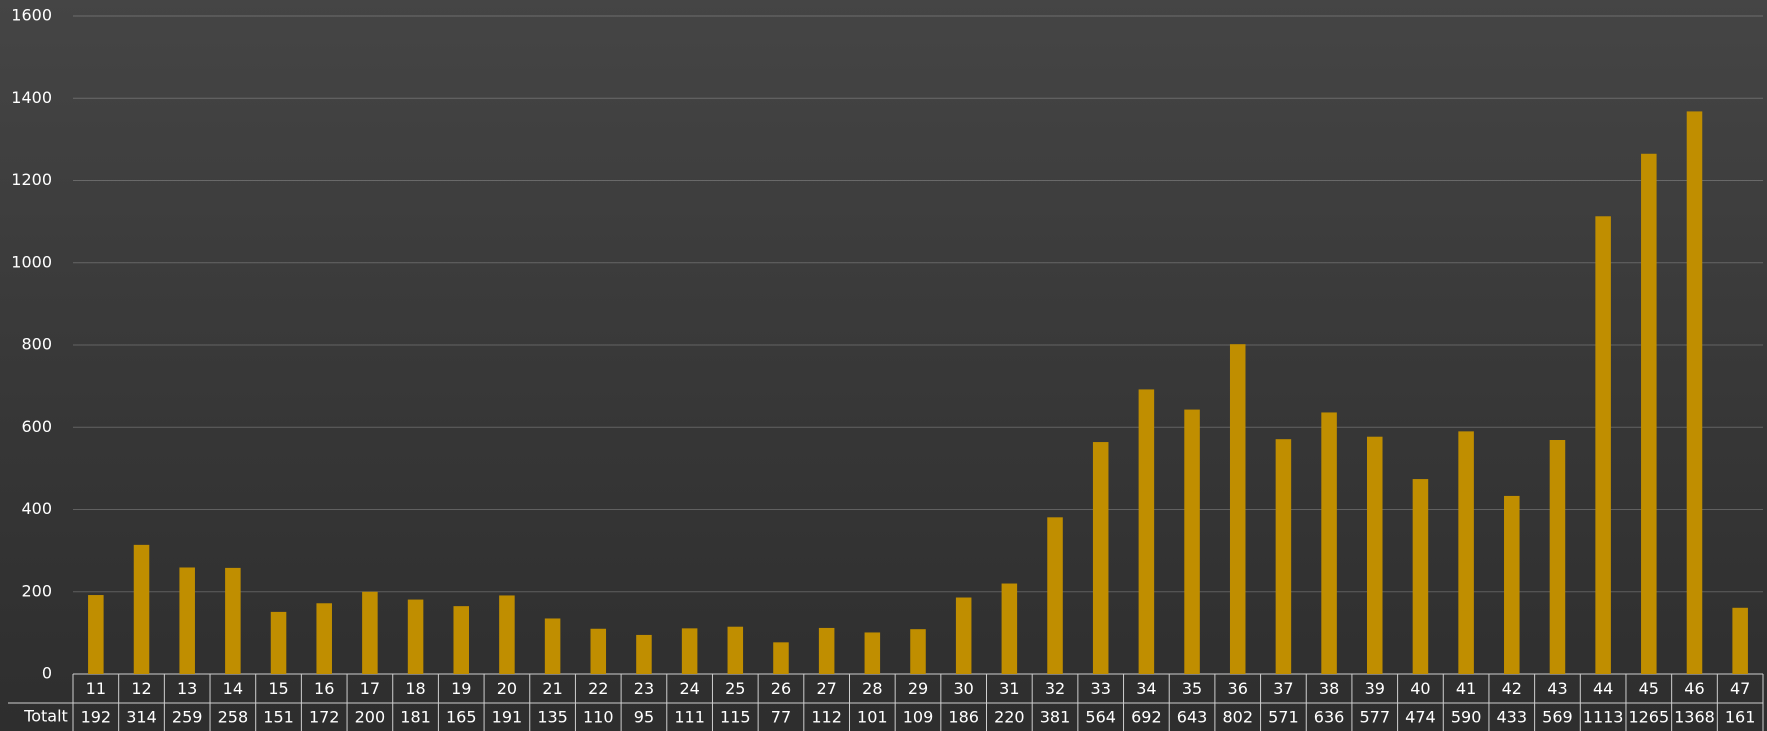 Image resolution: width=1767 pixels, height=731 pixels. I want to click on y-tick-label: 1000, so click(31, 261).